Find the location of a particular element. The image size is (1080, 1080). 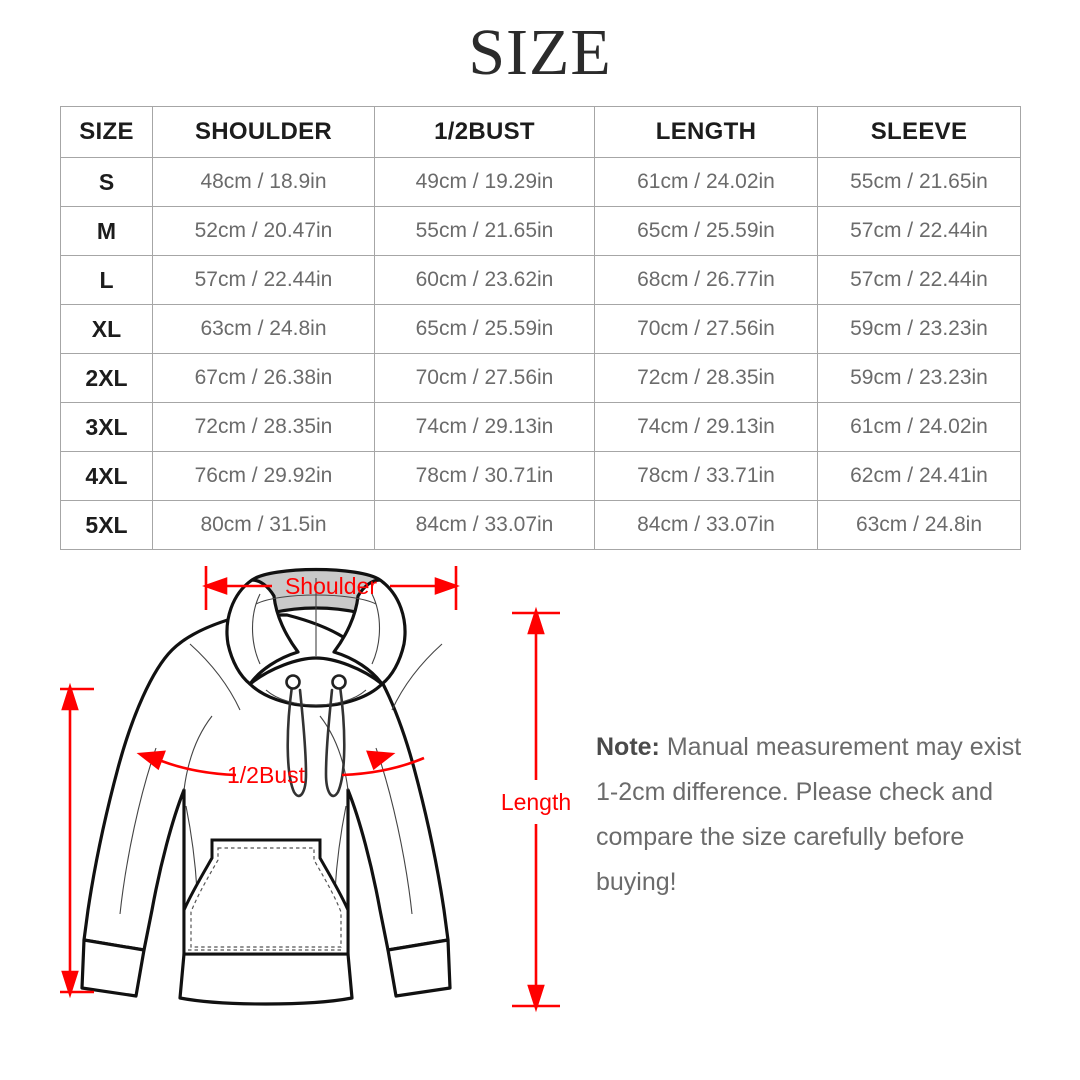

cell-sleeve: 63cm / 24.8in is located at coordinates (919, 525).